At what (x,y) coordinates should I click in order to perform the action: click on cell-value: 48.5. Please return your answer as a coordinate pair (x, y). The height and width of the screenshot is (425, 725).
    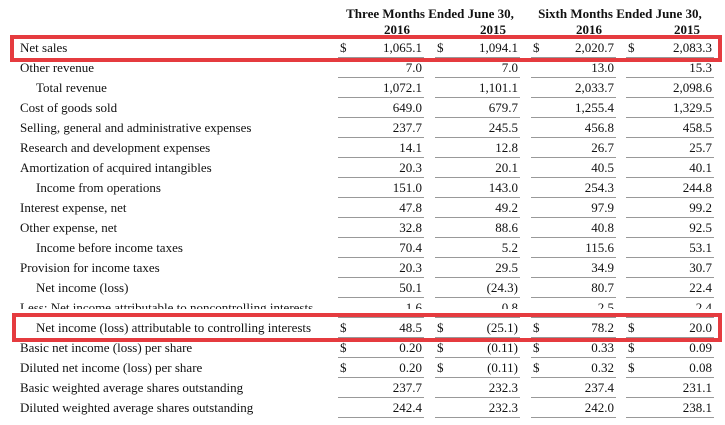
    Looking at the image, I should click on (410, 327).